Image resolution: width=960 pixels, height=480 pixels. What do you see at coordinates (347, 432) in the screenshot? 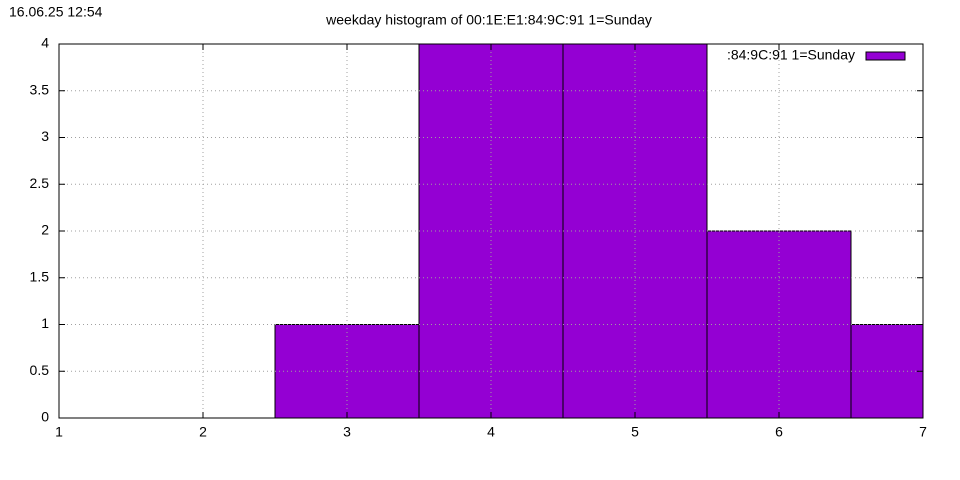
I see `x-tick-label: 3` at bounding box center [347, 432].